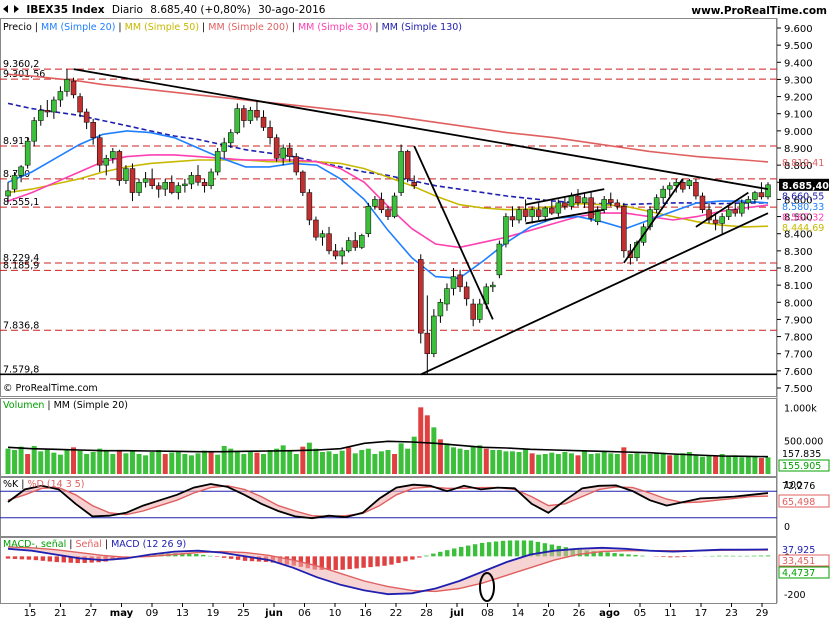 The width and height of the screenshot is (835, 620). I want to click on price-tick-label: 8.100, so click(798, 286).